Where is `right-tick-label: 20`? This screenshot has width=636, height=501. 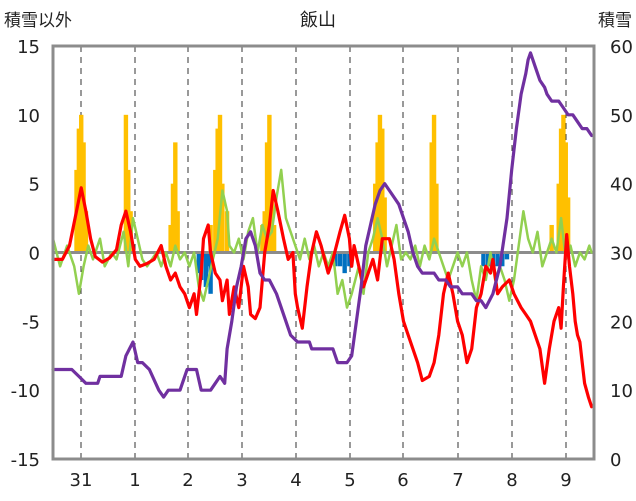
right-tick-label: 20 is located at coordinates (621, 322).